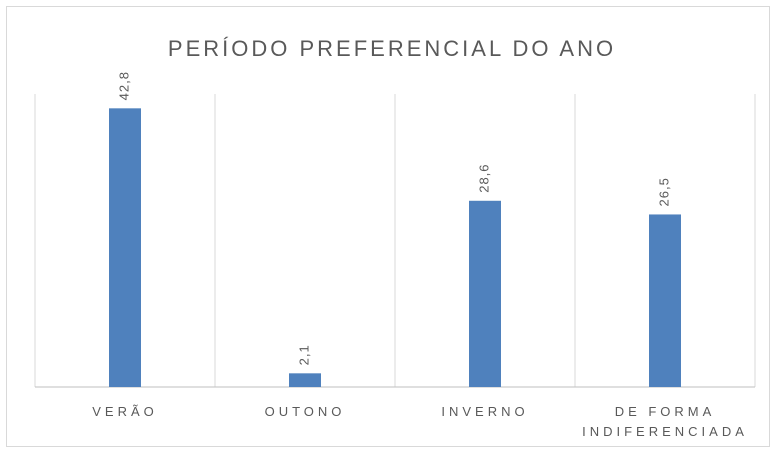  What do you see at coordinates (125, 411) in the screenshot?
I see `x-tick-label: VERÃO` at bounding box center [125, 411].